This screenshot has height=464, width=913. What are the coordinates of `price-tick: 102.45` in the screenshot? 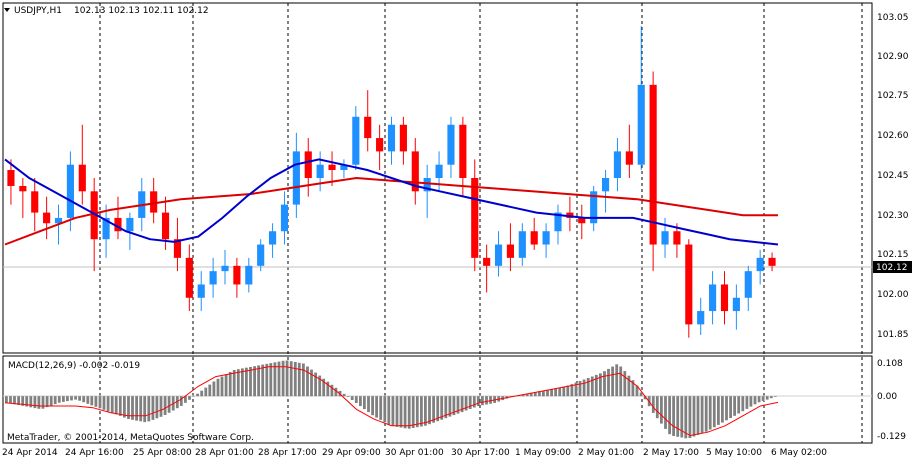 It's located at (893, 176).